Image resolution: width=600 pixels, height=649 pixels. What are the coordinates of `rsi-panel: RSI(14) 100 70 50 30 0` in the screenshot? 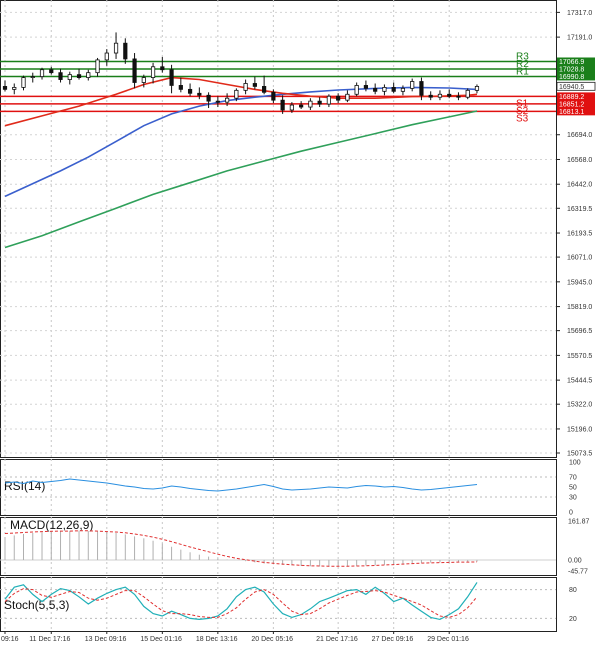 It's located at (290, 488).